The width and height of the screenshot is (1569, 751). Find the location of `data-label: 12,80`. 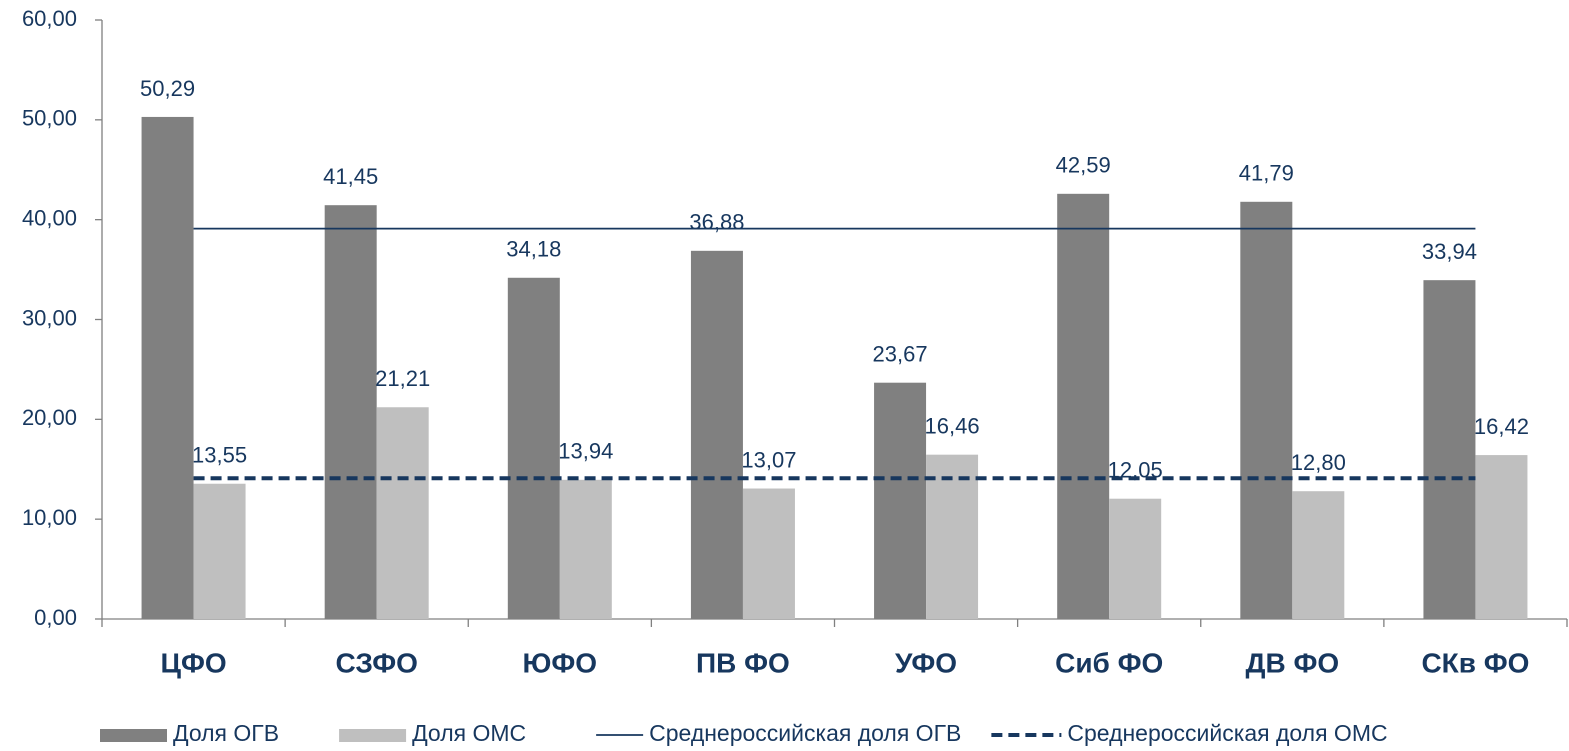

data-label: 12,80 is located at coordinates (1318, 462).